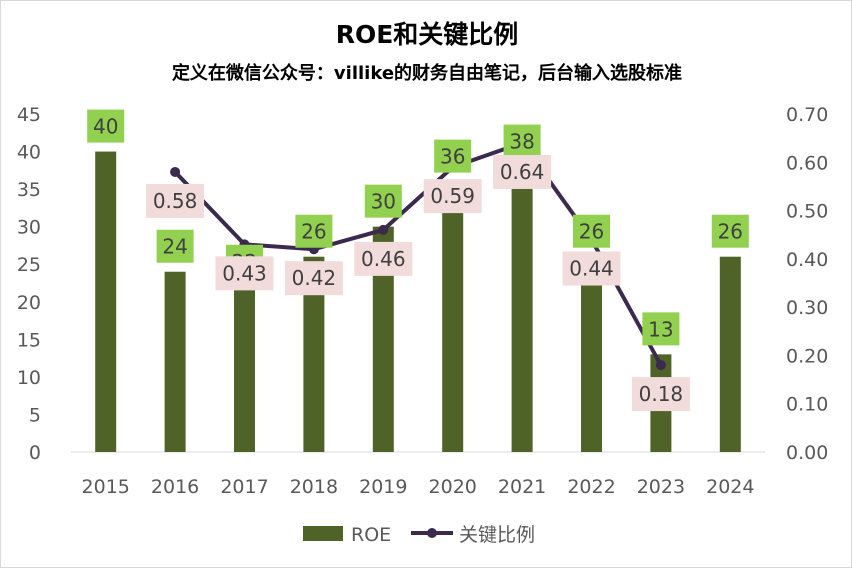  Describe the element at coordinates (591, 487) in the screenshot. I see `x-tick-label: 2022` at that location.